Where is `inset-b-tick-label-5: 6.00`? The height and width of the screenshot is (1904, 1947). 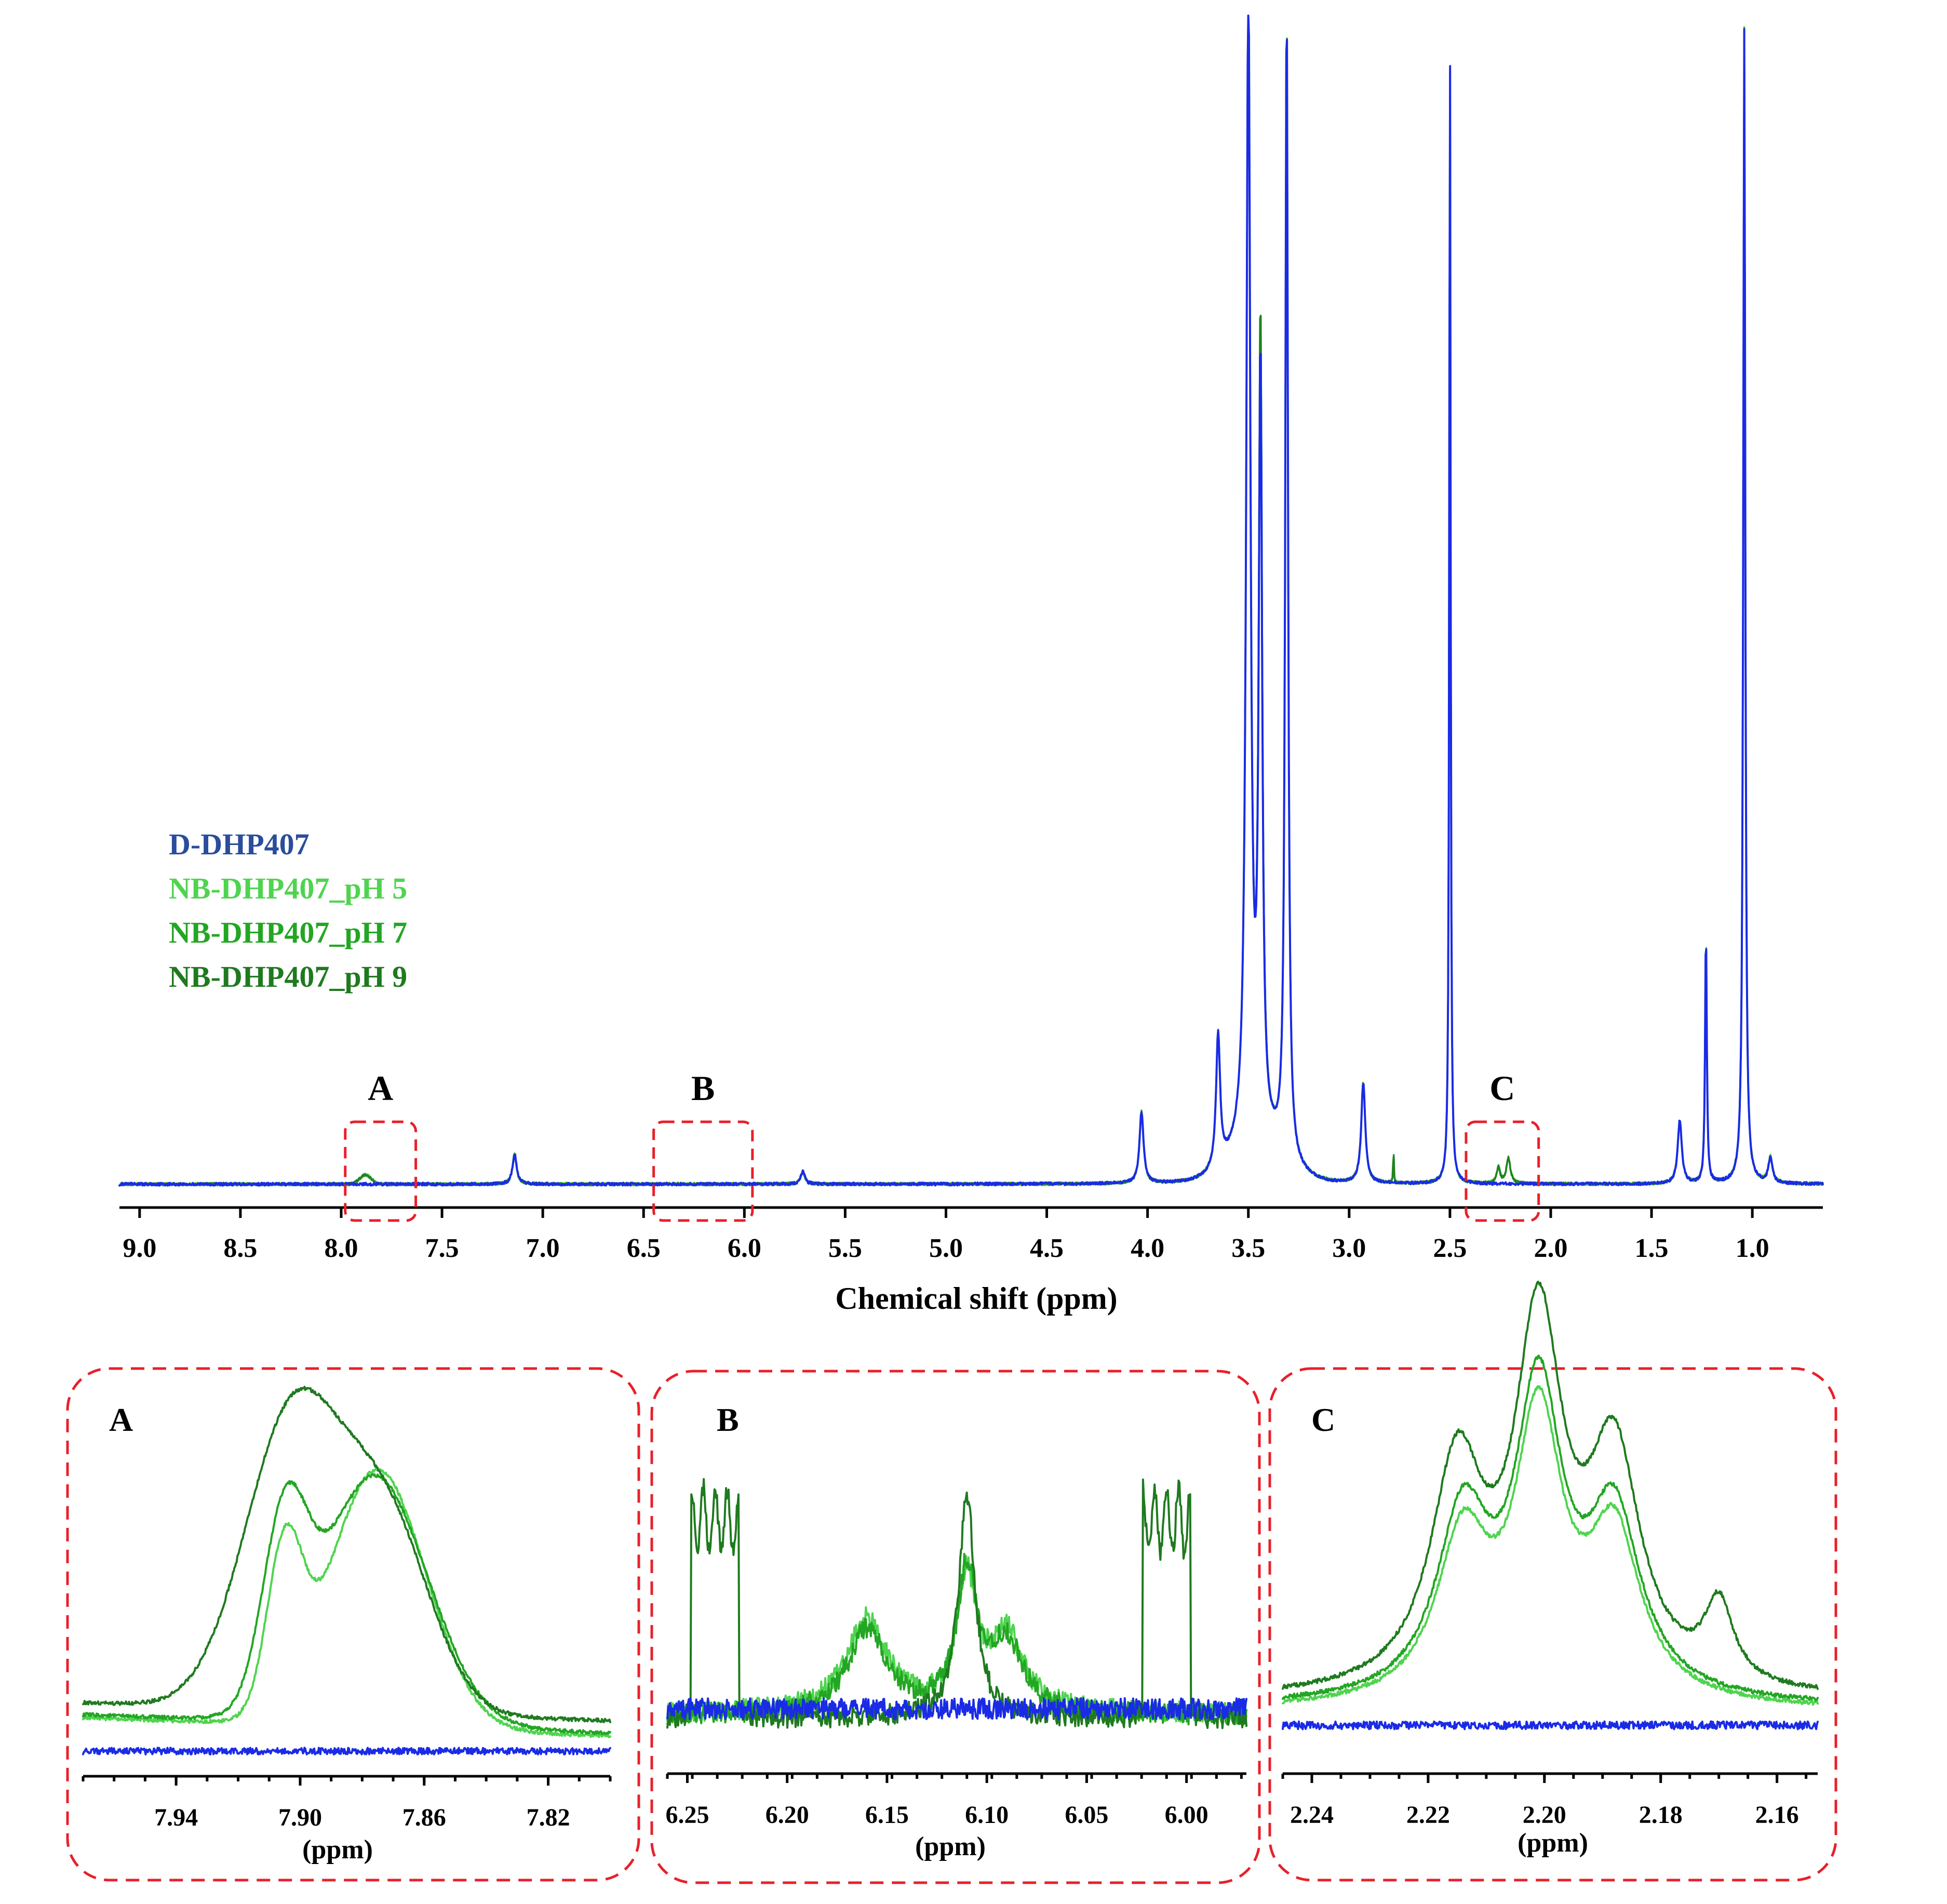
inset-b-tick-label-5: 6.00 is located at coordinates (1187, 1815).